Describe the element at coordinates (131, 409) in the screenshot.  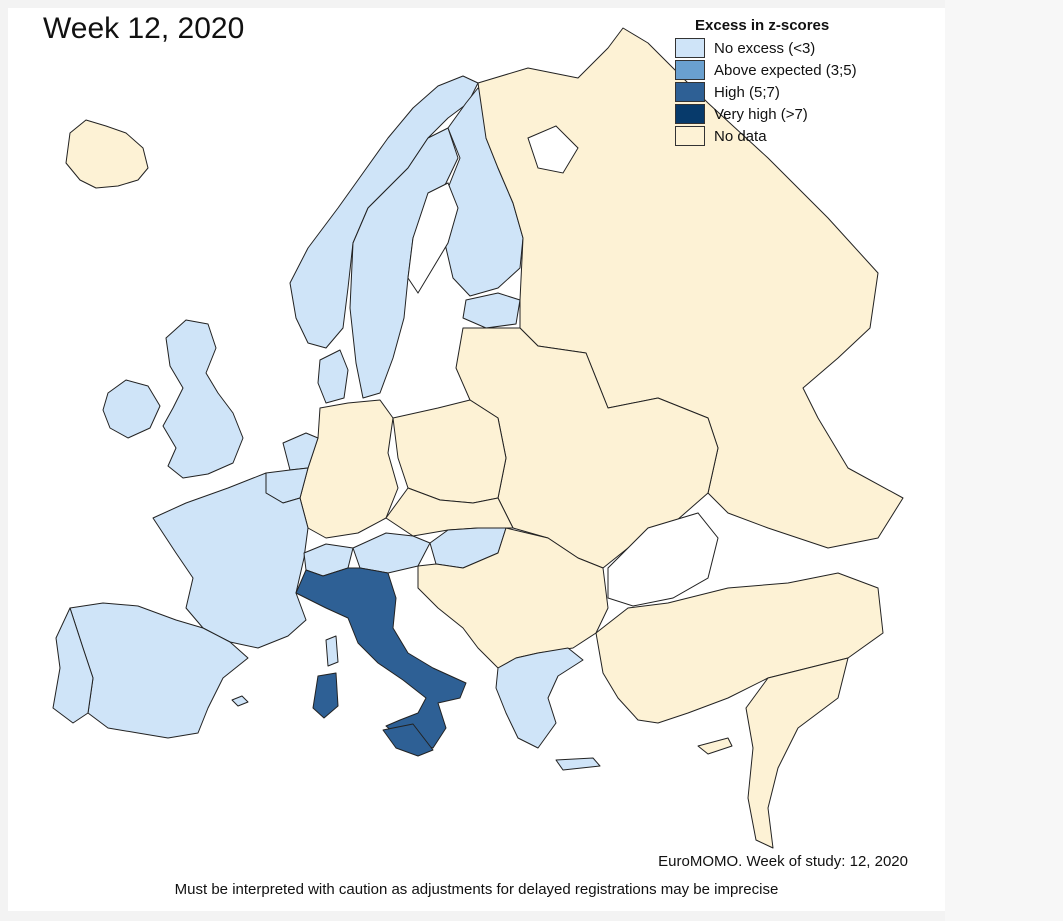
I see `region-ireland` at that location.